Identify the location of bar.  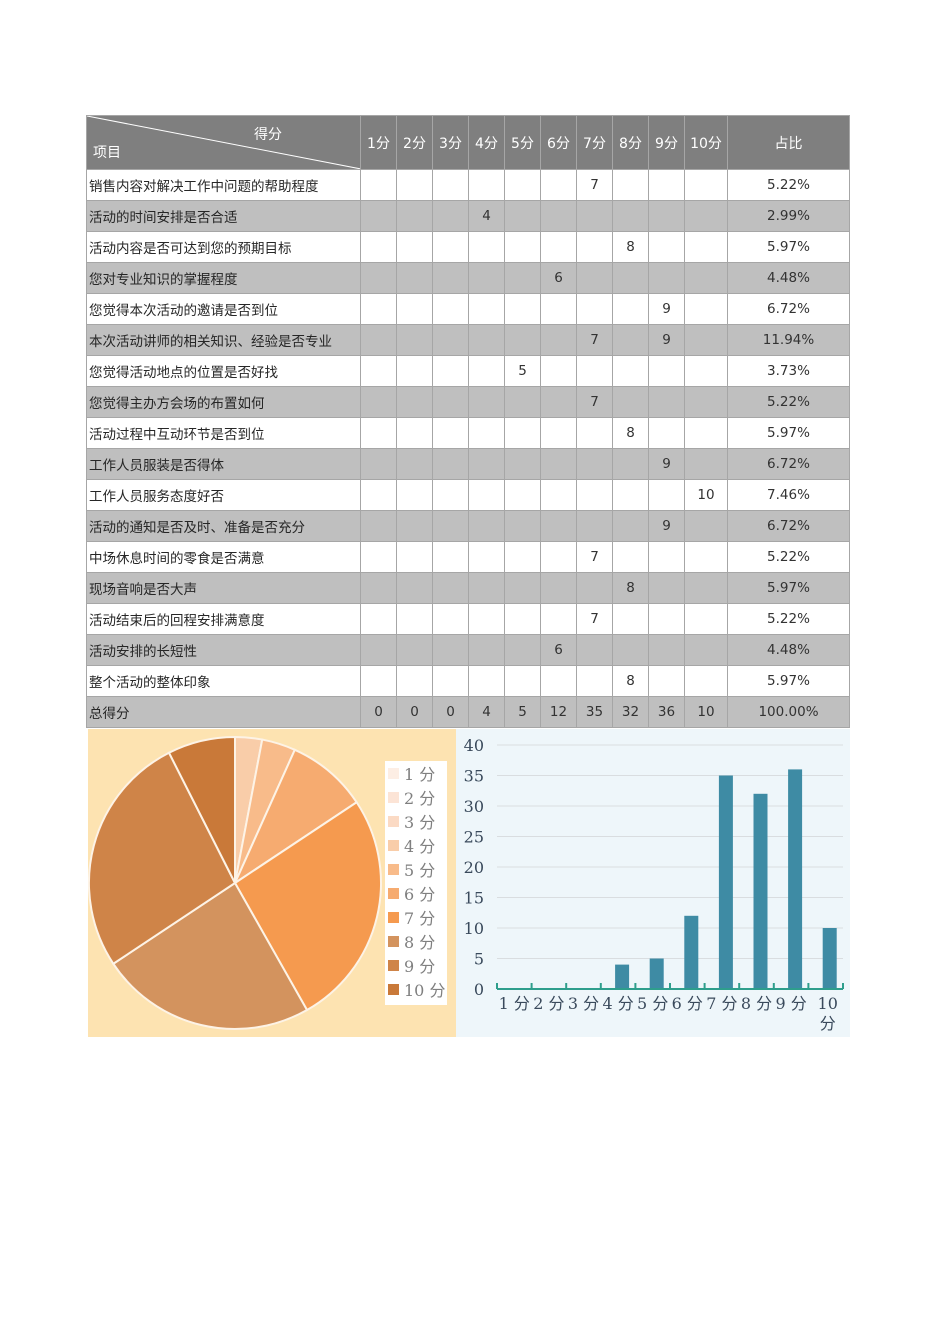
(656, 973).